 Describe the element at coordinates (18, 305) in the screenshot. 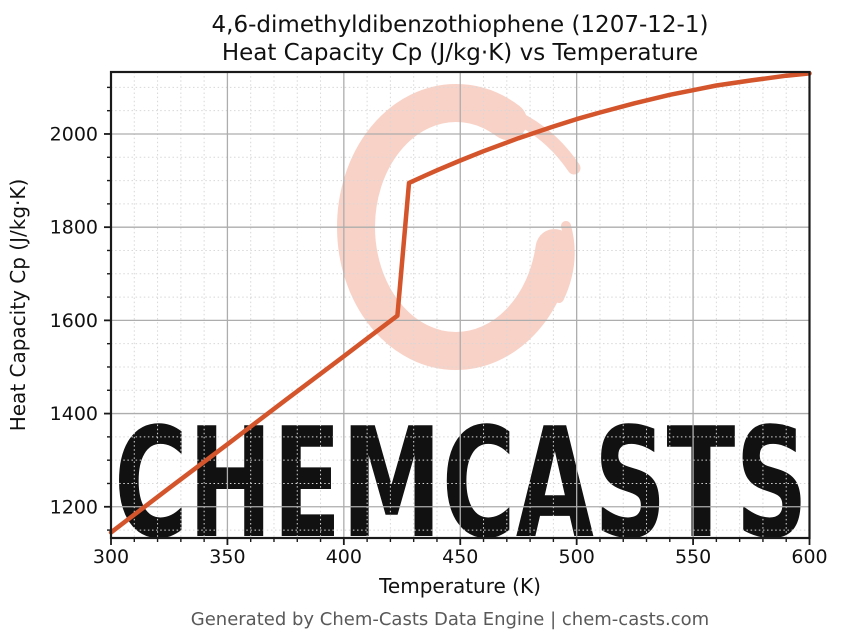

I see `y-axis-label: Heat Capacity Cp (J/kg·K)` at that location.